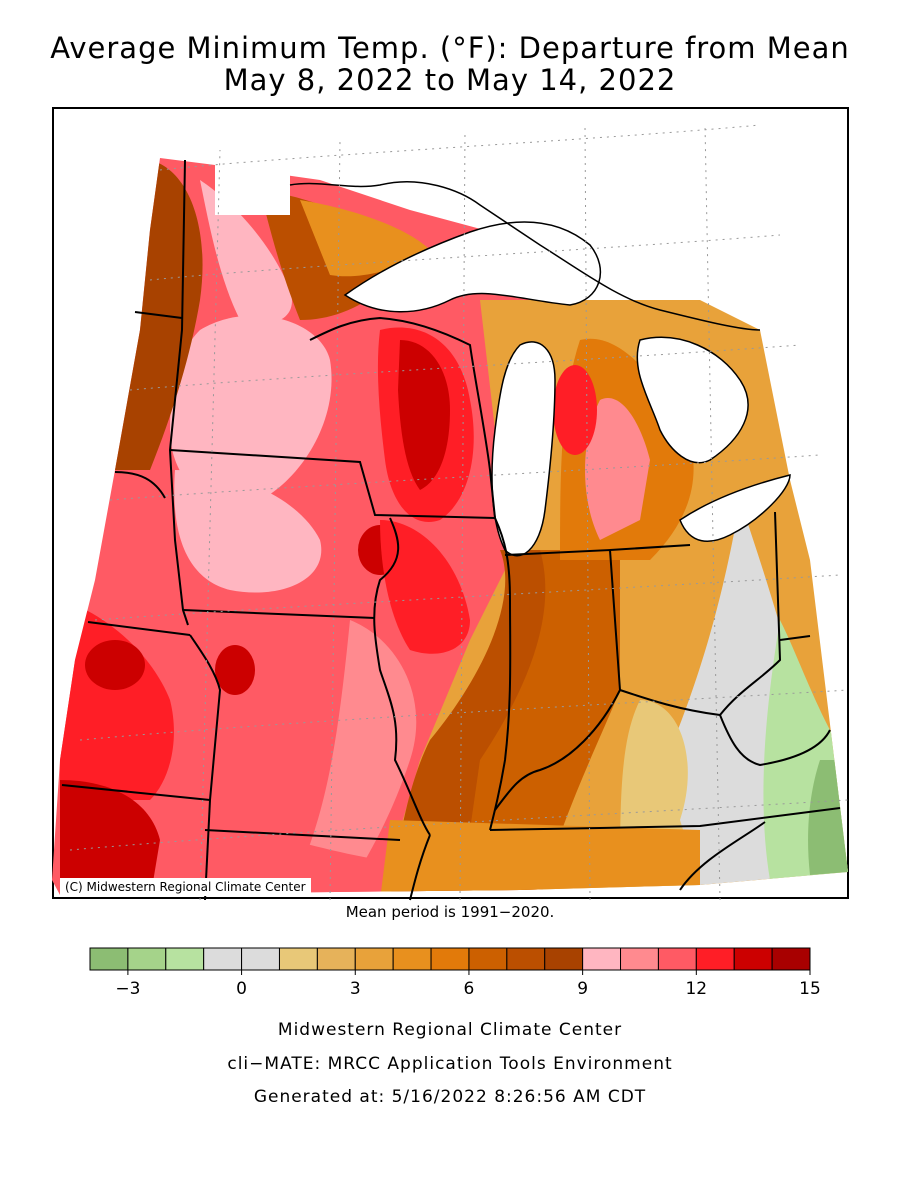 The width and height of the screenshot is (900, 1200). I want to click on legend-ticks: −3 0 3 6 9 12 15, so click(468, 984).